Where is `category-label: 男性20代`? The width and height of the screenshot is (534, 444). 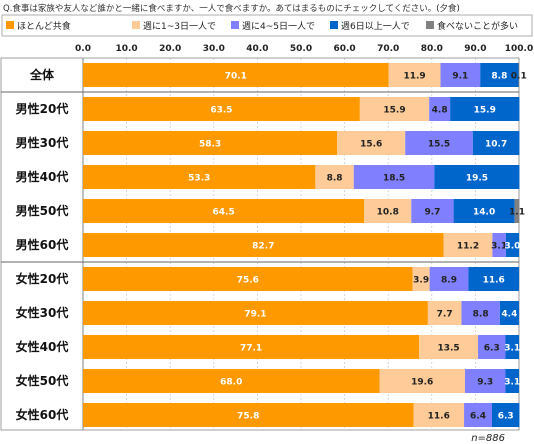 category-label: 男性20代 is located at coordinates (42, 108).